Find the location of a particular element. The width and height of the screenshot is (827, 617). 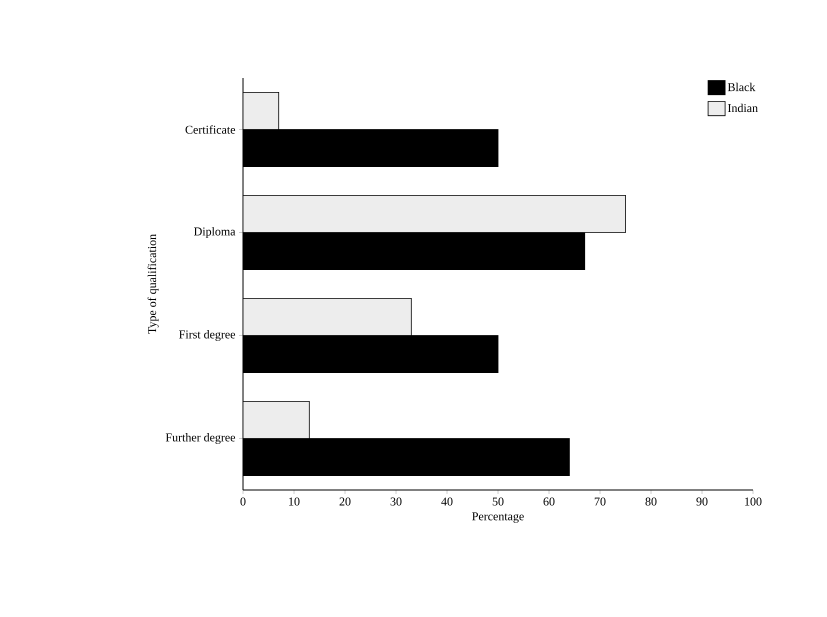

legend-label: Indian is located at coordinates (743, 108).